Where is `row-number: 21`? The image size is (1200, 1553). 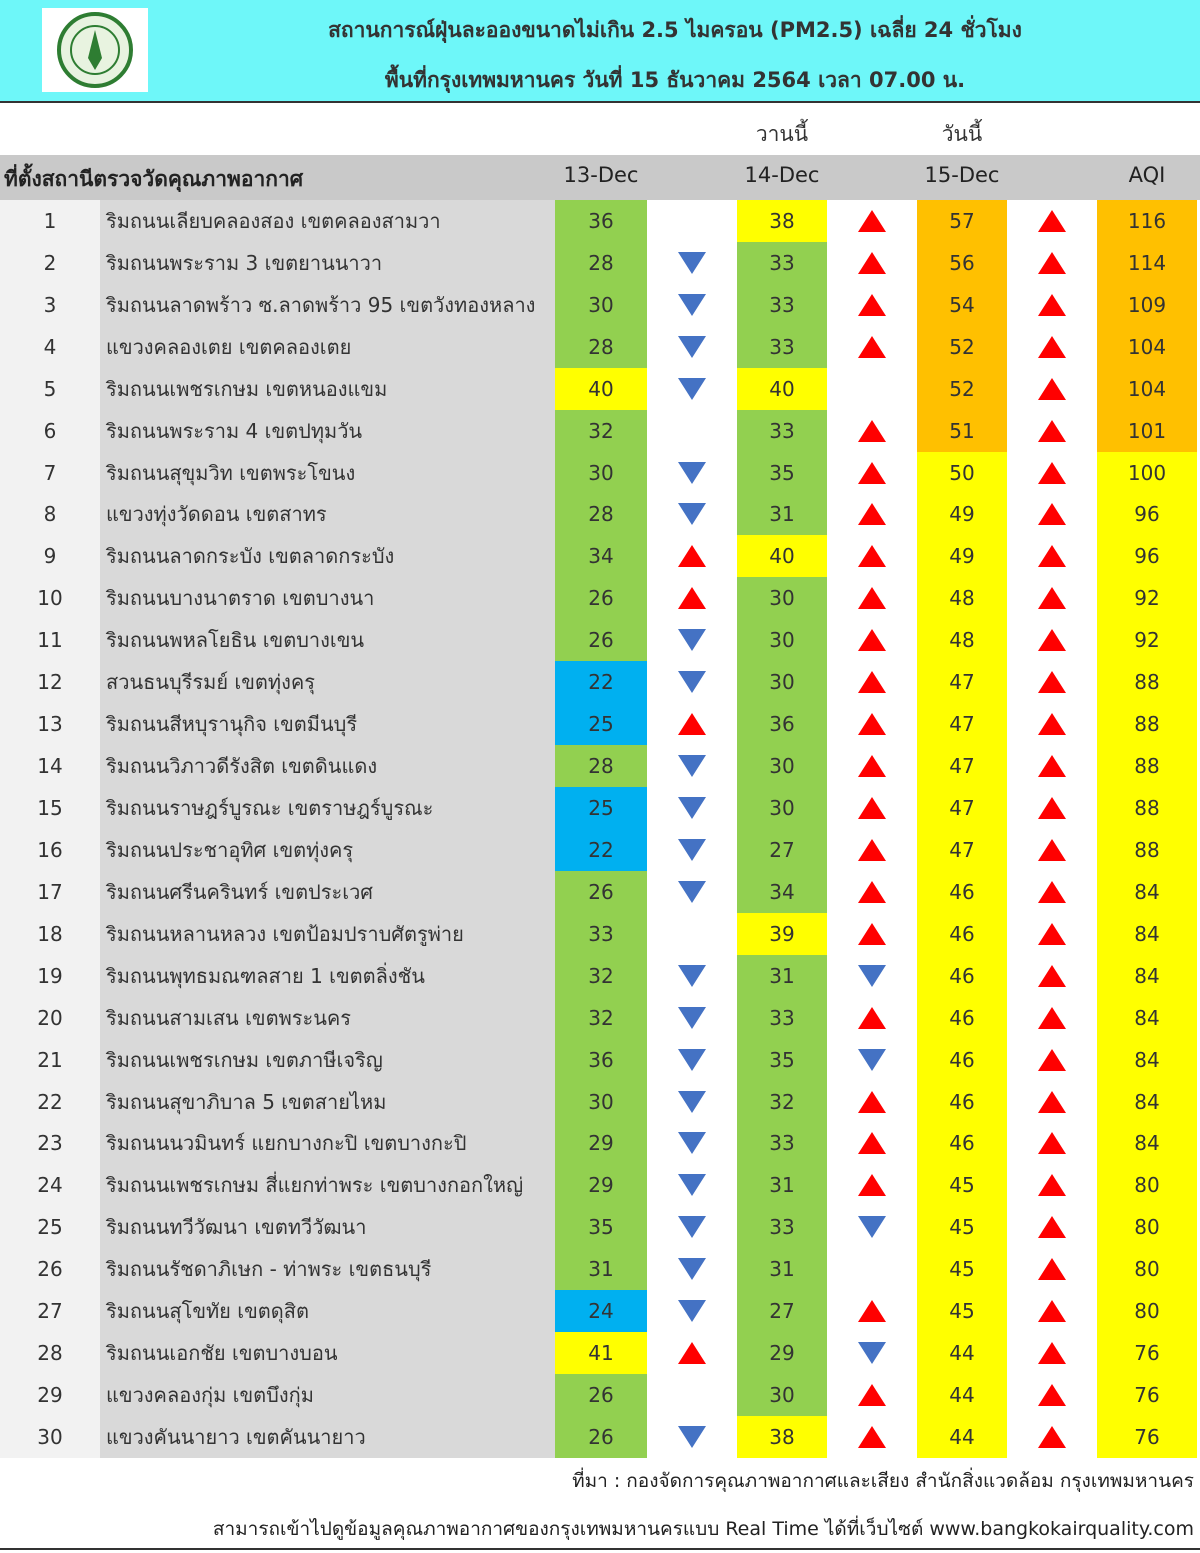 row-number: 21 is located at coordinates (50, 1059).